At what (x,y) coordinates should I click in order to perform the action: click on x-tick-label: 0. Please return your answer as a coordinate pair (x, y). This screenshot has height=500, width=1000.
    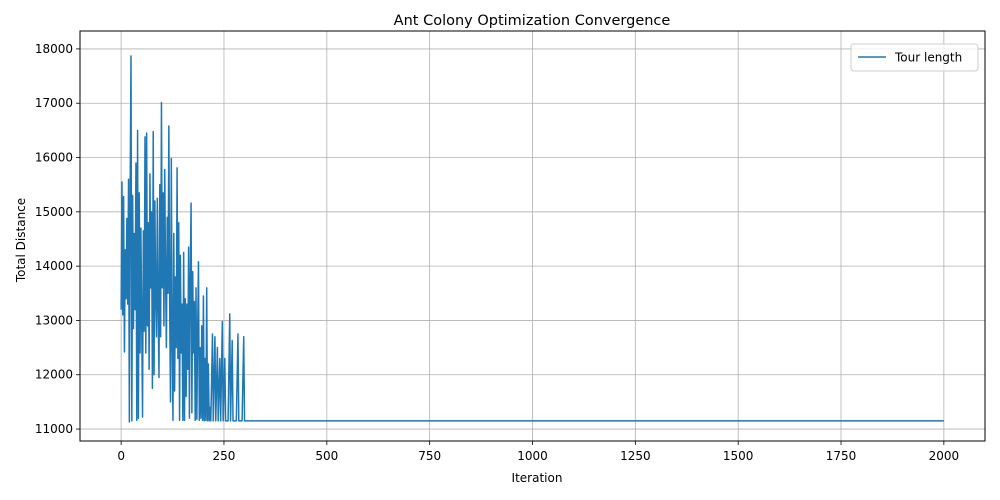
    Looking at the image, I should click on (121, 456).